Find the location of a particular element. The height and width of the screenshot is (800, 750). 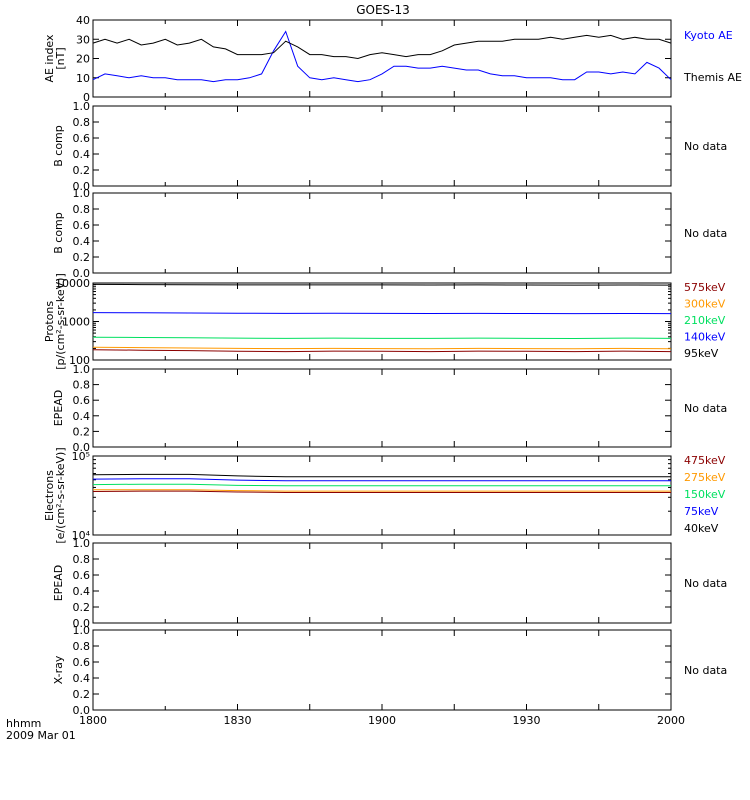

series-line-475kev is located at coordinates (381, 491).